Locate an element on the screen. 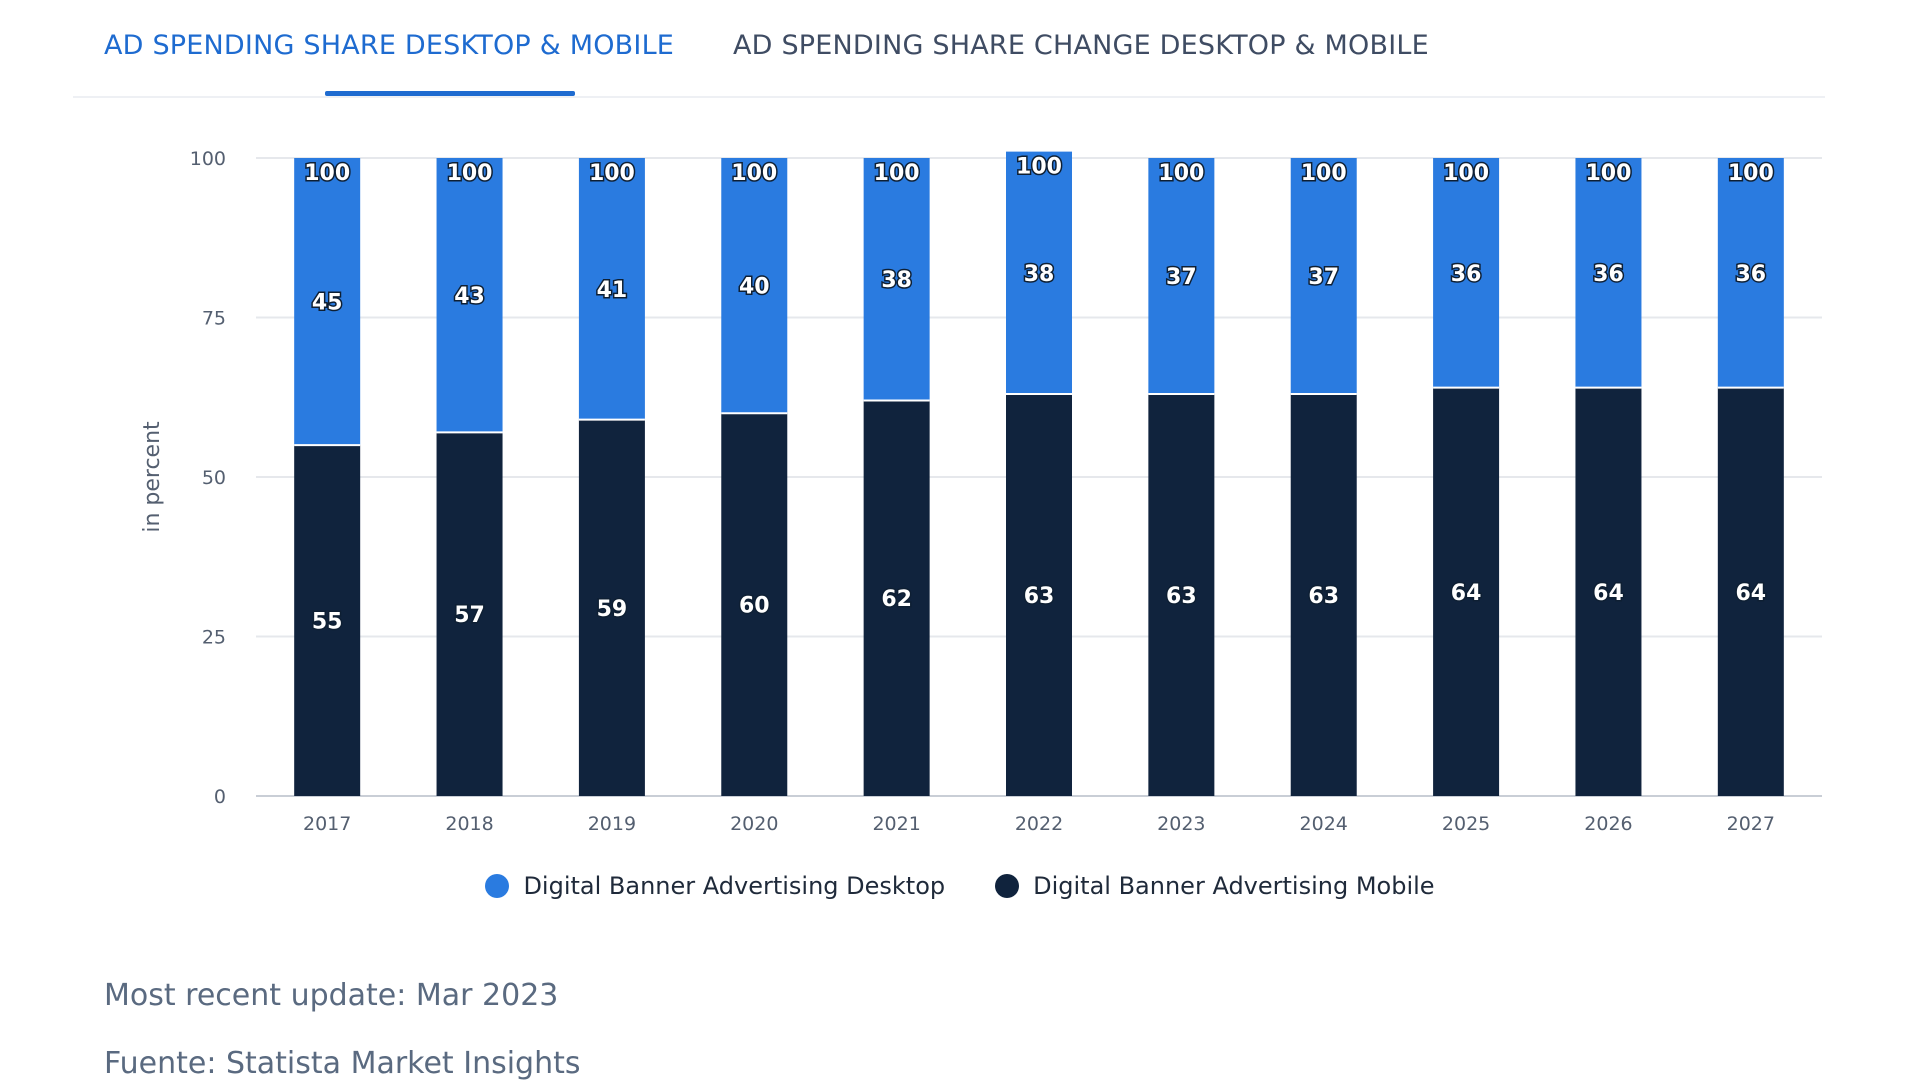 This screenshot has height=1081, width=1920. bar-desktop-2025 is located at coordinates (1466, 273).